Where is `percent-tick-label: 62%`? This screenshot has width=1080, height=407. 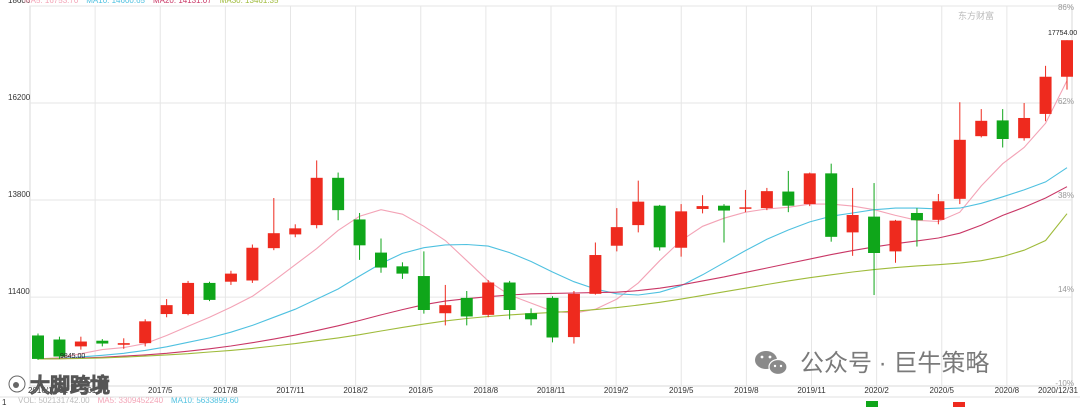 percent-tick-label: 62% is located at coordinates (1066, 101).